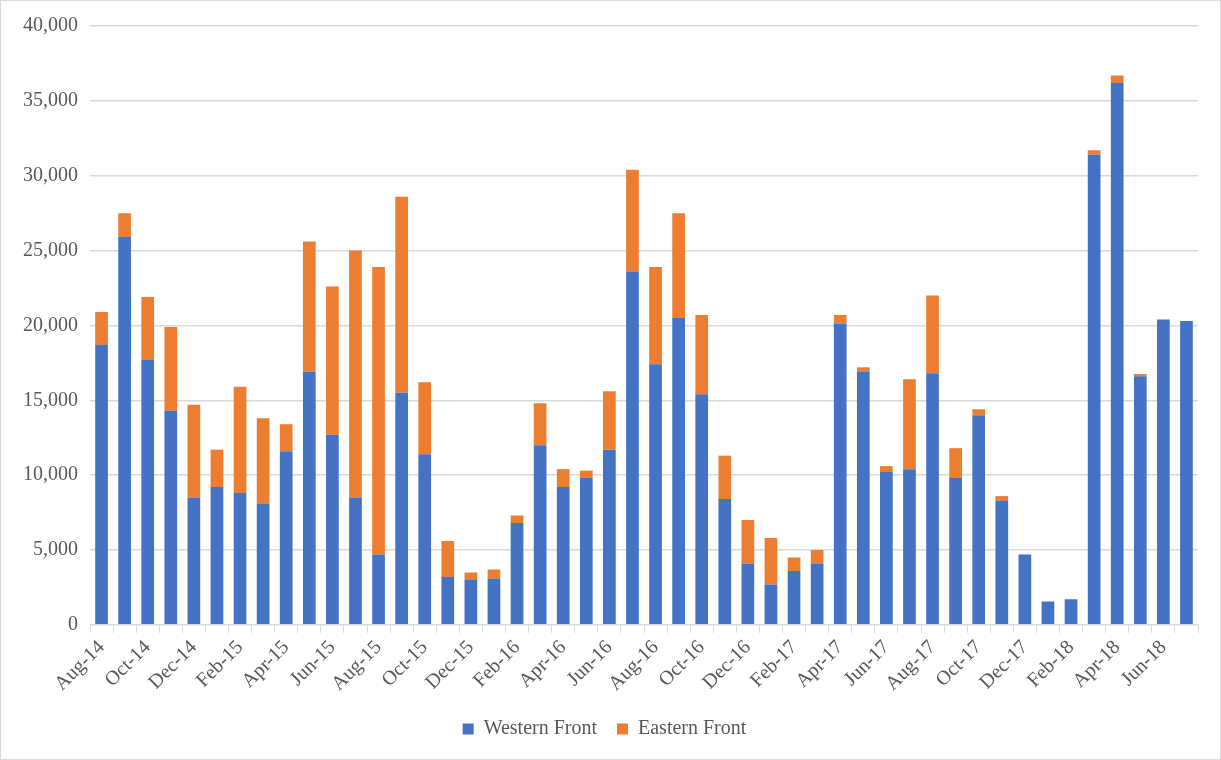  What do you see at coordinates (50, 99) in the screenshot?
I see `y-tick-label: 35,000` at bounding box center [50, 99].